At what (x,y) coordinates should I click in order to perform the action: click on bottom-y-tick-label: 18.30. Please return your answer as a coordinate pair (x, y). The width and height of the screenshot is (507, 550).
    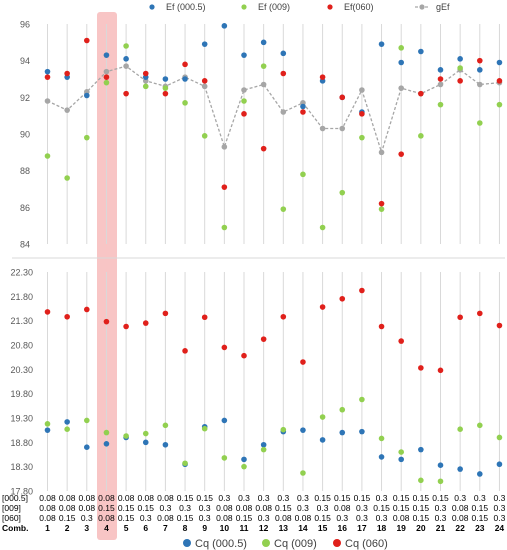
    Looking at the image, I should click on (21, 467).